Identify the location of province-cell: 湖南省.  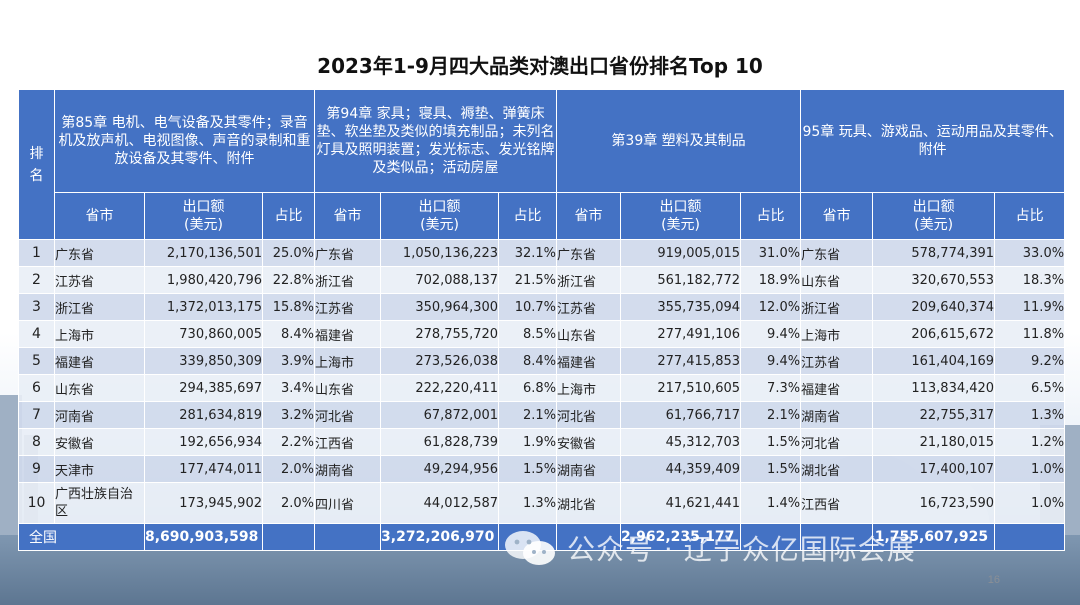
(837, 415).